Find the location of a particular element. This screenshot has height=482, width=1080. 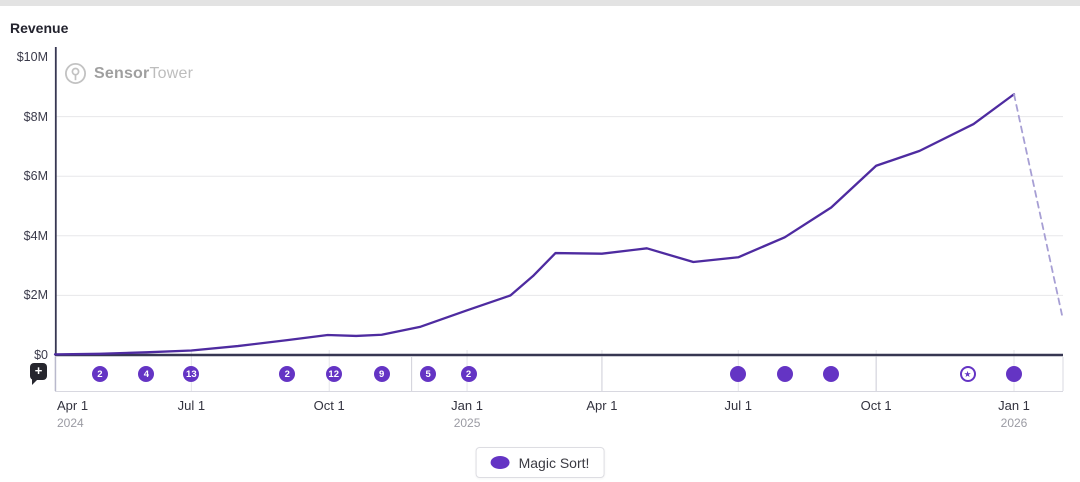

event-count: 13 is located at coordinates (191, 374).